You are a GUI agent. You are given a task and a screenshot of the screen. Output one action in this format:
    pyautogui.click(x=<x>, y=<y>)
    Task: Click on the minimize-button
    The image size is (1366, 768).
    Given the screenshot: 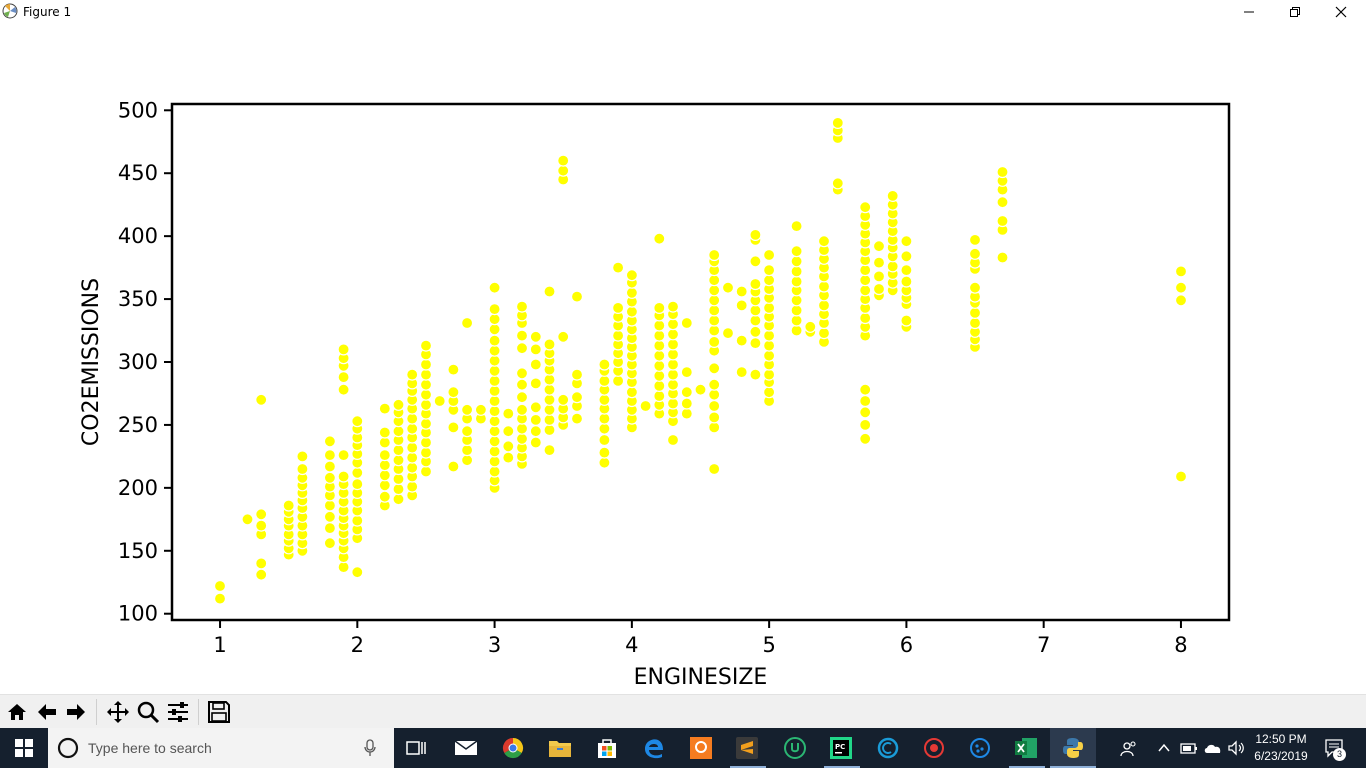 What is the action you would take?
    pyautogui.click(x=1249, y=12)
    